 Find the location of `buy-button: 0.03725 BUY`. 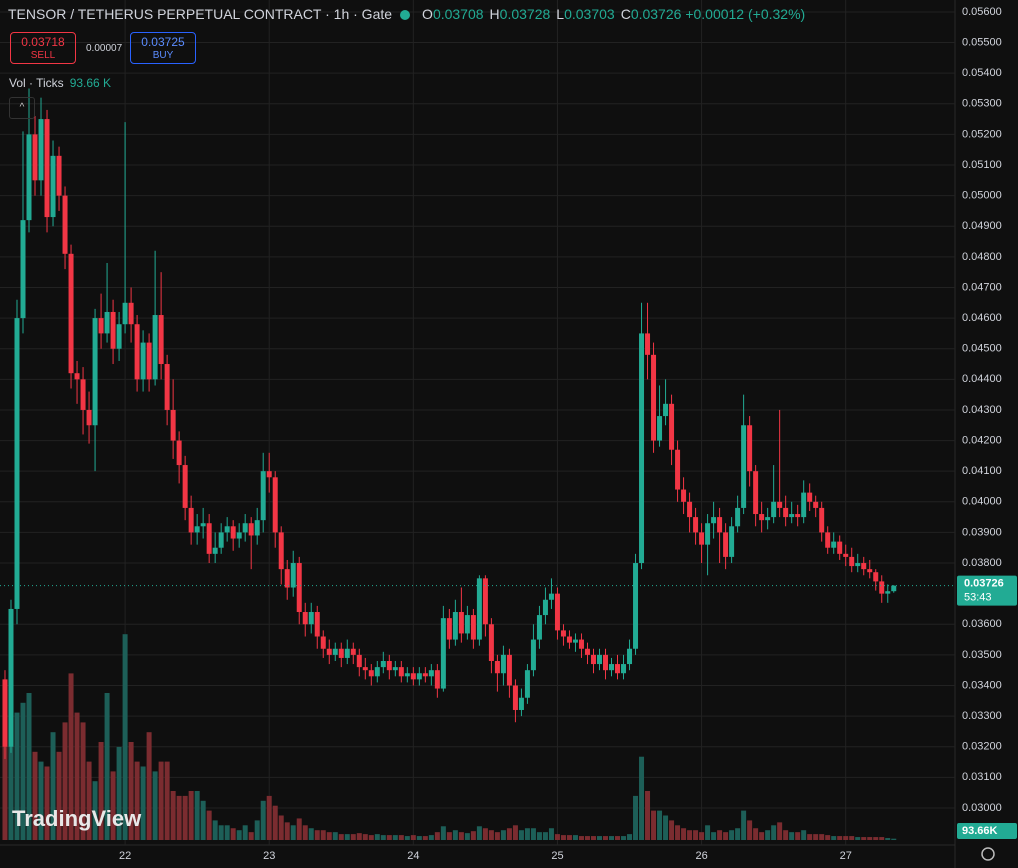

buy-button: 0.03725 BUY is located at coordinates (163, 48).